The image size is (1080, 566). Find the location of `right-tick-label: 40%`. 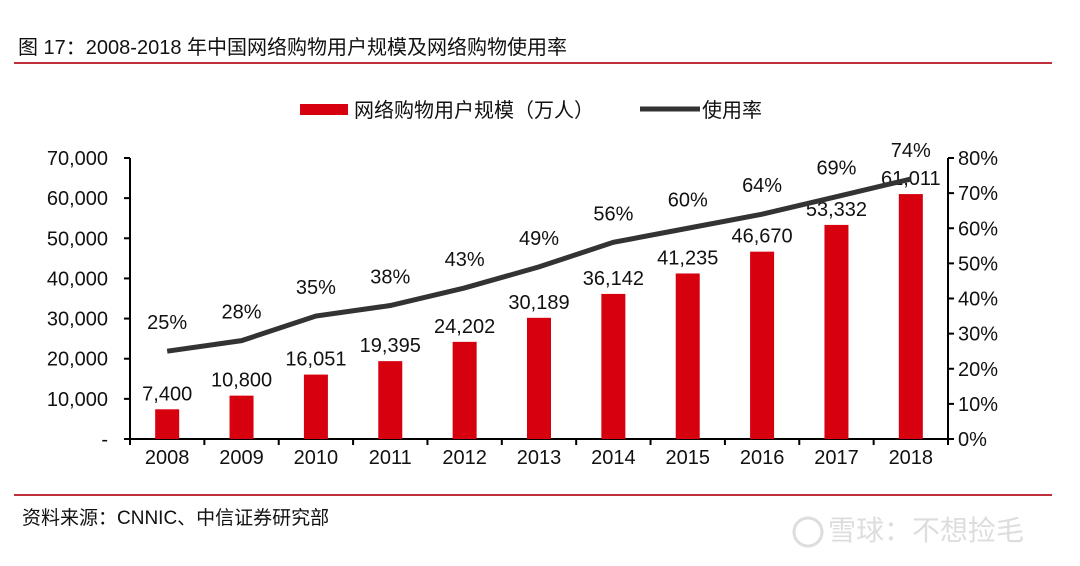

right-tick-label: 40% is located at coordinates (978, 300).